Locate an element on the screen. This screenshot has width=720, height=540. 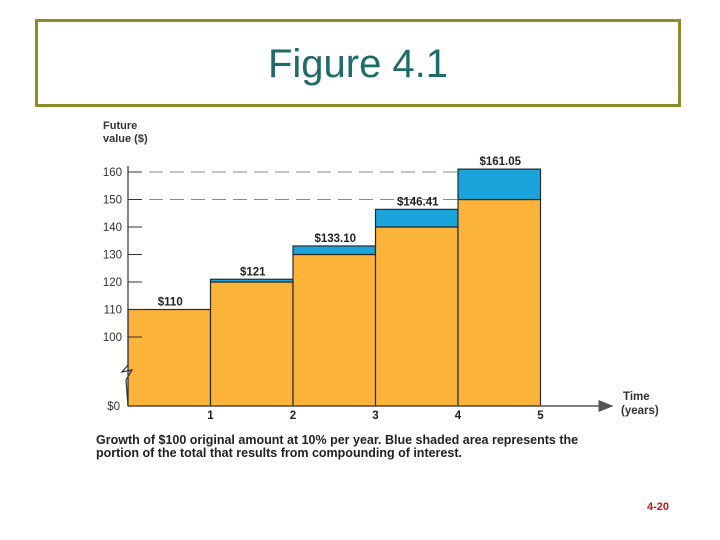
data-label-year-3: $133.10 is located at coordinates (335, 239).